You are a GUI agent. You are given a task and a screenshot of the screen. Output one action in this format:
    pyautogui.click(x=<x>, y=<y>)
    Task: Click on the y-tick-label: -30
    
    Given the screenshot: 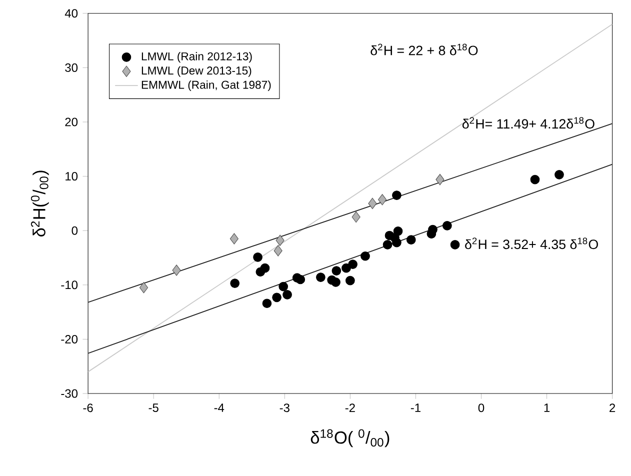 What is the action you would take?
    pyautogui.click(x=69, y=393)
    